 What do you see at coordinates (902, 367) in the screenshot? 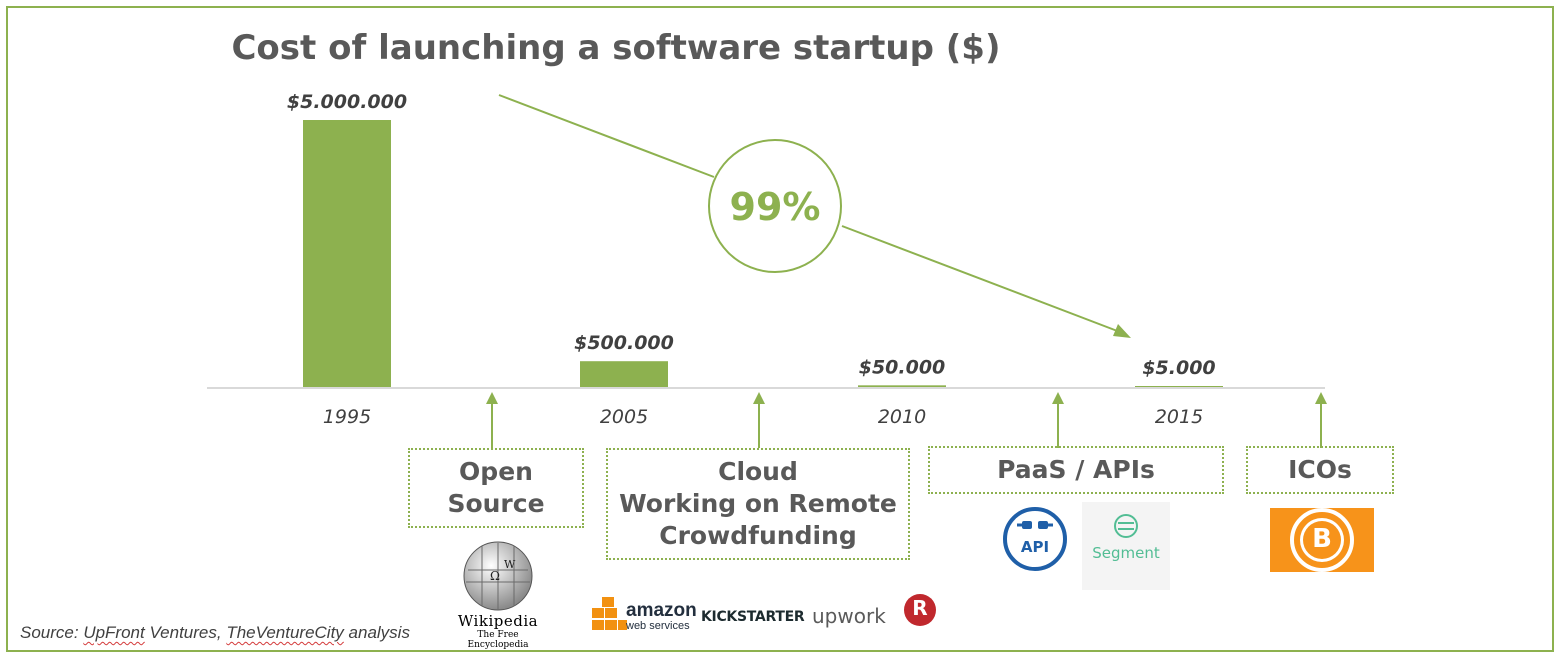
I see `data-label-2010: $50.000` at bounding box center [902, 367].